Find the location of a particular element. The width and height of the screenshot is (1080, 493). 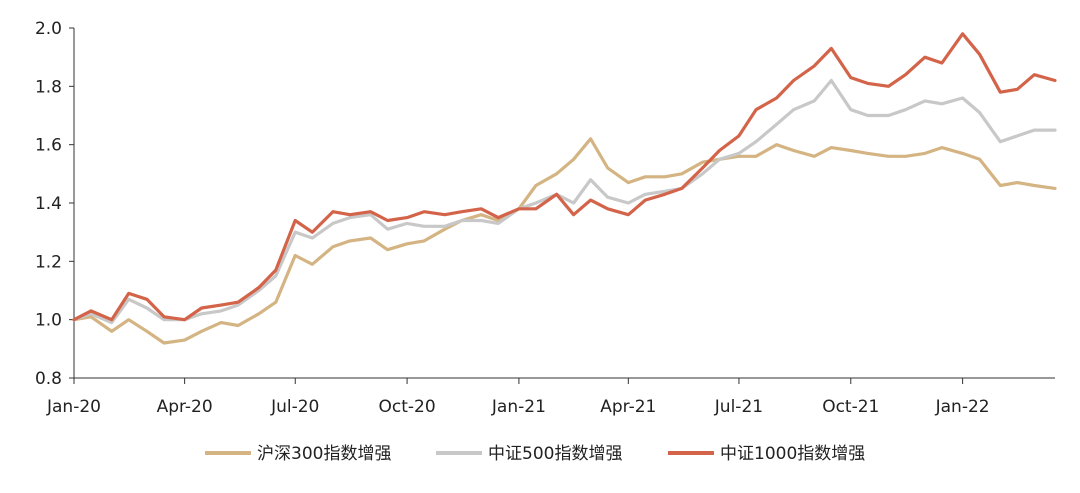

x-tick-label: Apr-20 is located at coordinates (185, 407).